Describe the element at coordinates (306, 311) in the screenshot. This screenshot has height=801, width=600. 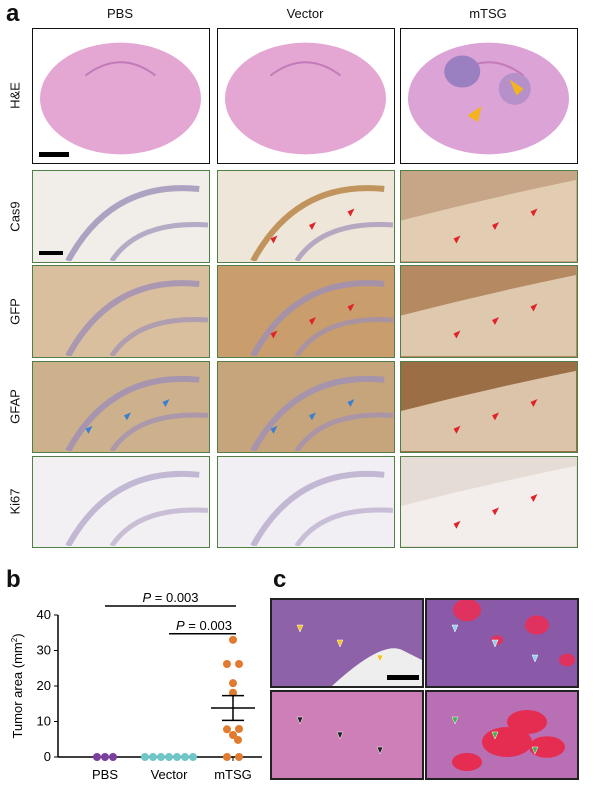
I see `micrograph-gfp-vector` at that location.